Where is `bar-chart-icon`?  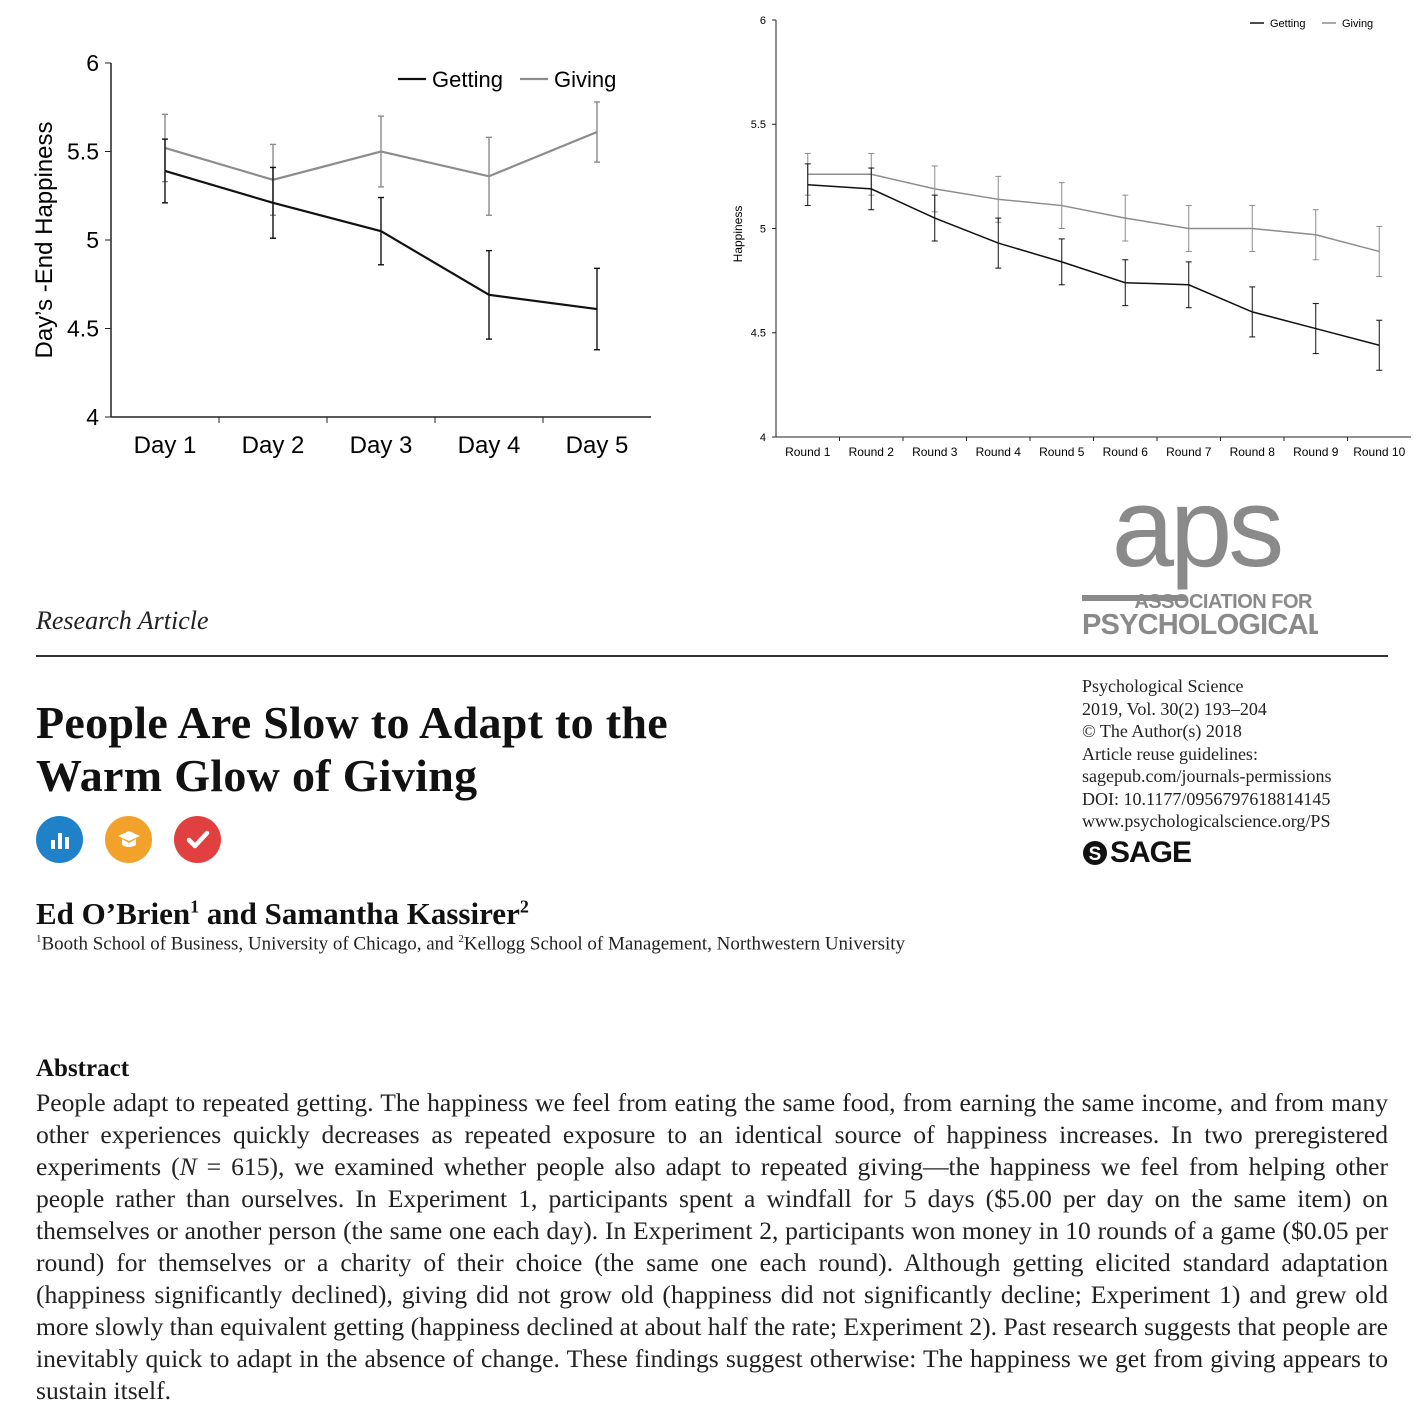 bar-chart-icon is located at coordinates (59, 840).